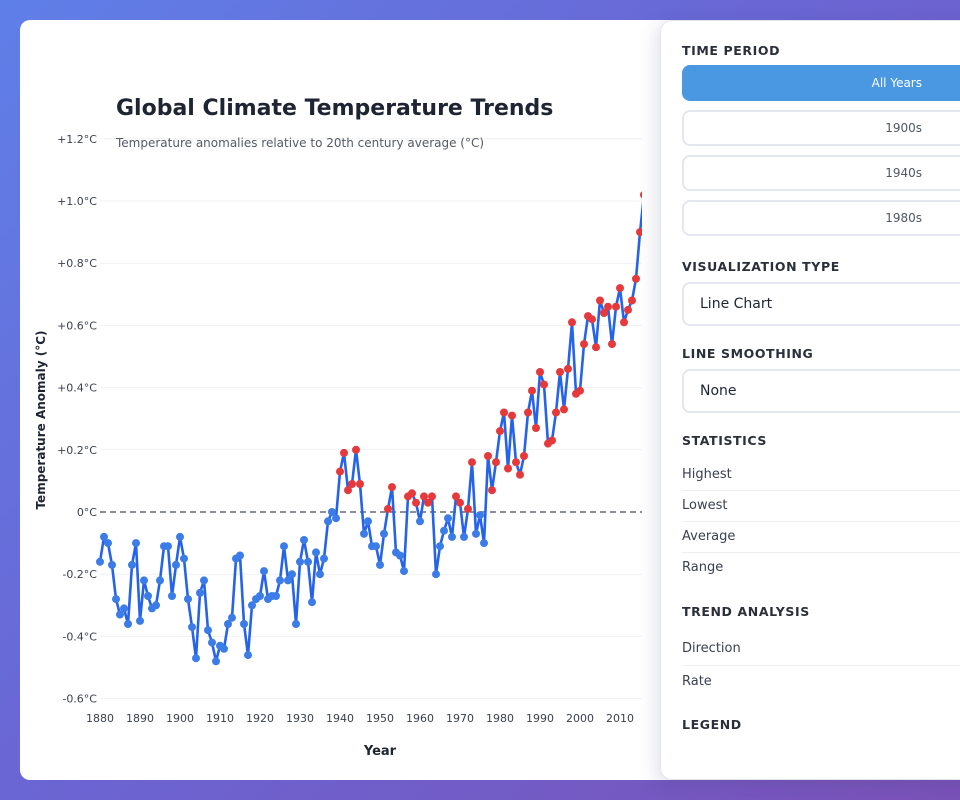 This screenshot has height=800, width=960. I want to click on data-point-1952, so click(388, 508).